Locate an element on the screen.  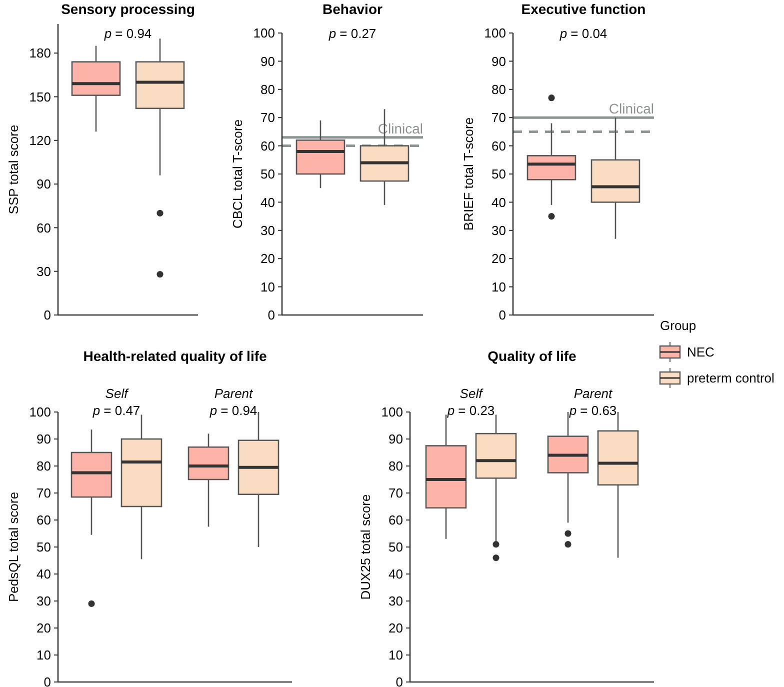
legend-label: NEC is located at coordinates (700, 352).